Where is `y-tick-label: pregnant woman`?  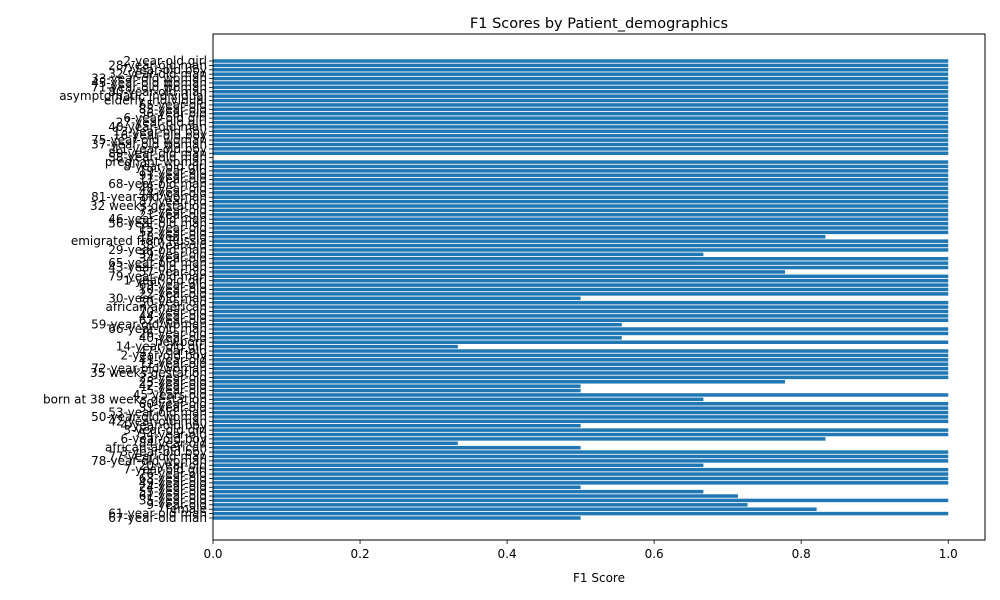 y-tick-label: pregnant woman is located at coordinates (156, 162).